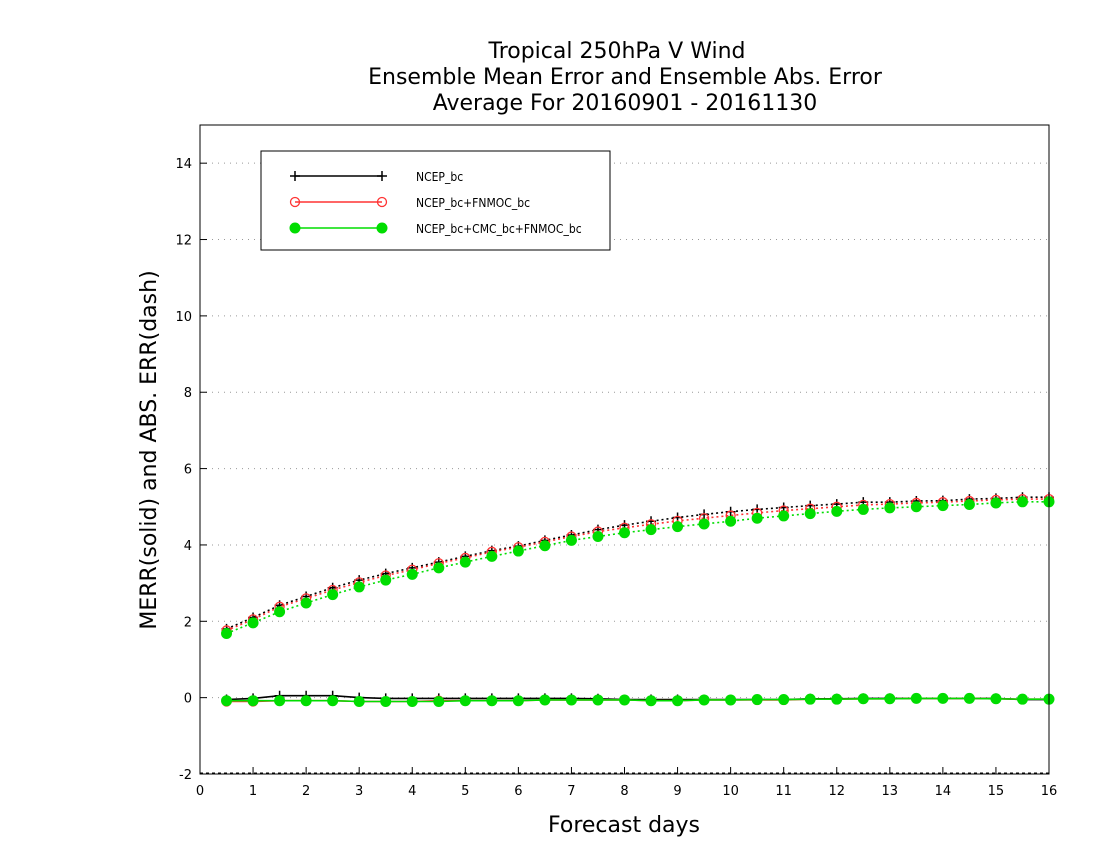  Describe the element at coordinates (188, 622) in the screenshot. I see `y-tick-label: 2` at that location.